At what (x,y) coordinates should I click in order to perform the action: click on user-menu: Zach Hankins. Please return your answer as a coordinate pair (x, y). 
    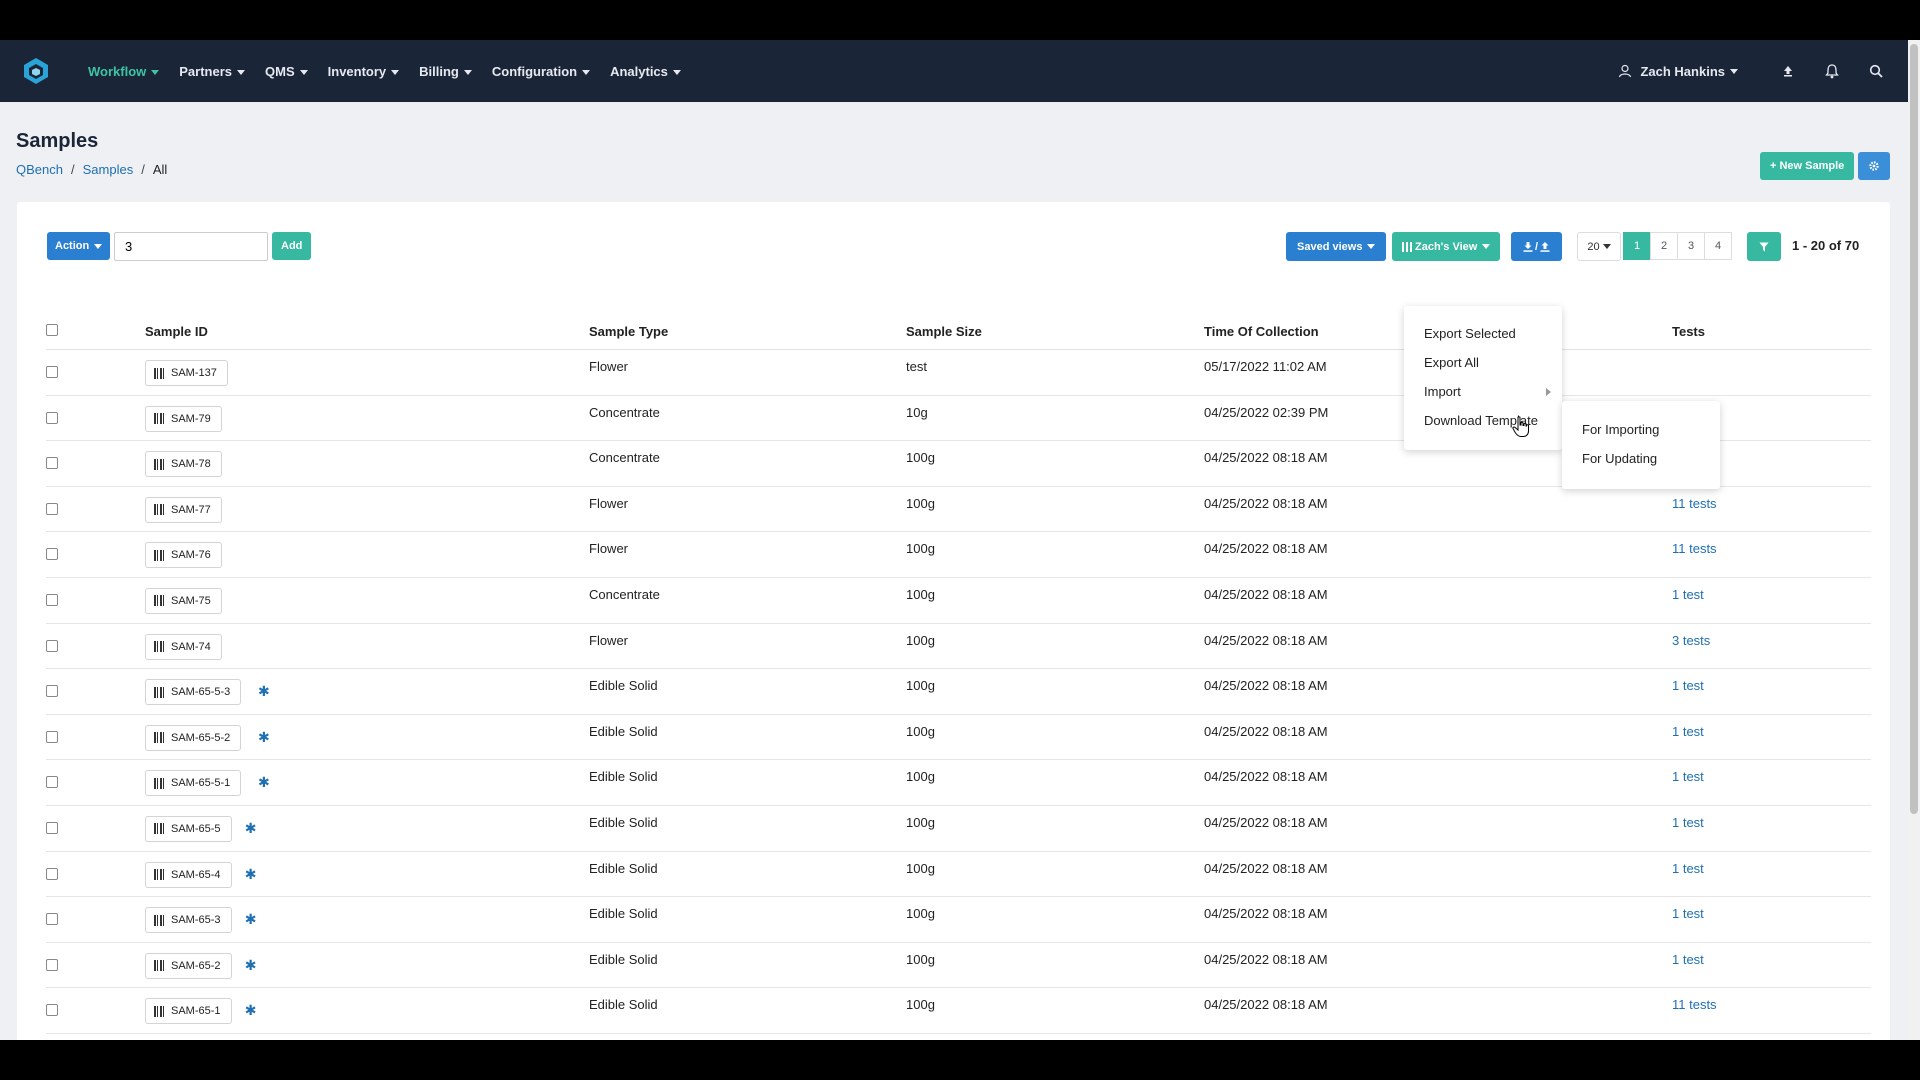
    Looking at the image, I should click on (1678, 71).